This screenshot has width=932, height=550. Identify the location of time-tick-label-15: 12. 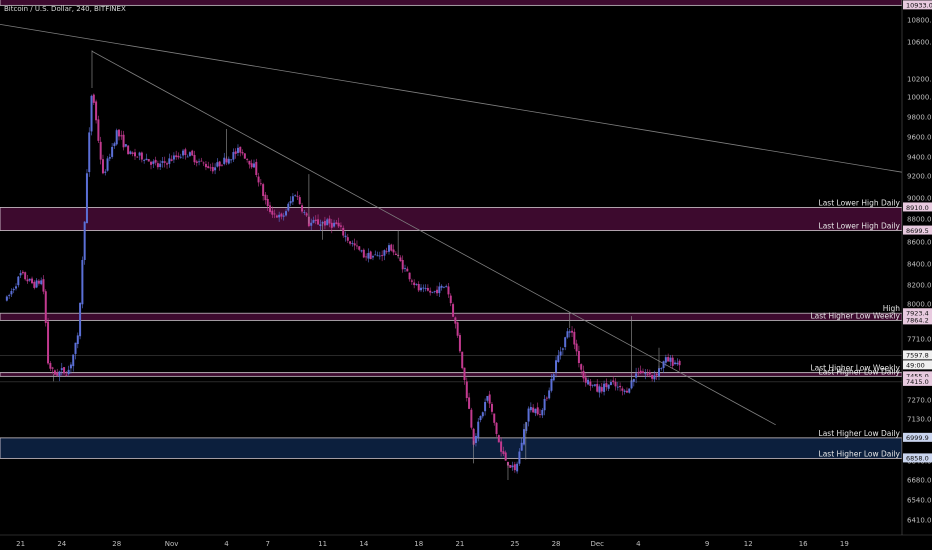
(748, 544).